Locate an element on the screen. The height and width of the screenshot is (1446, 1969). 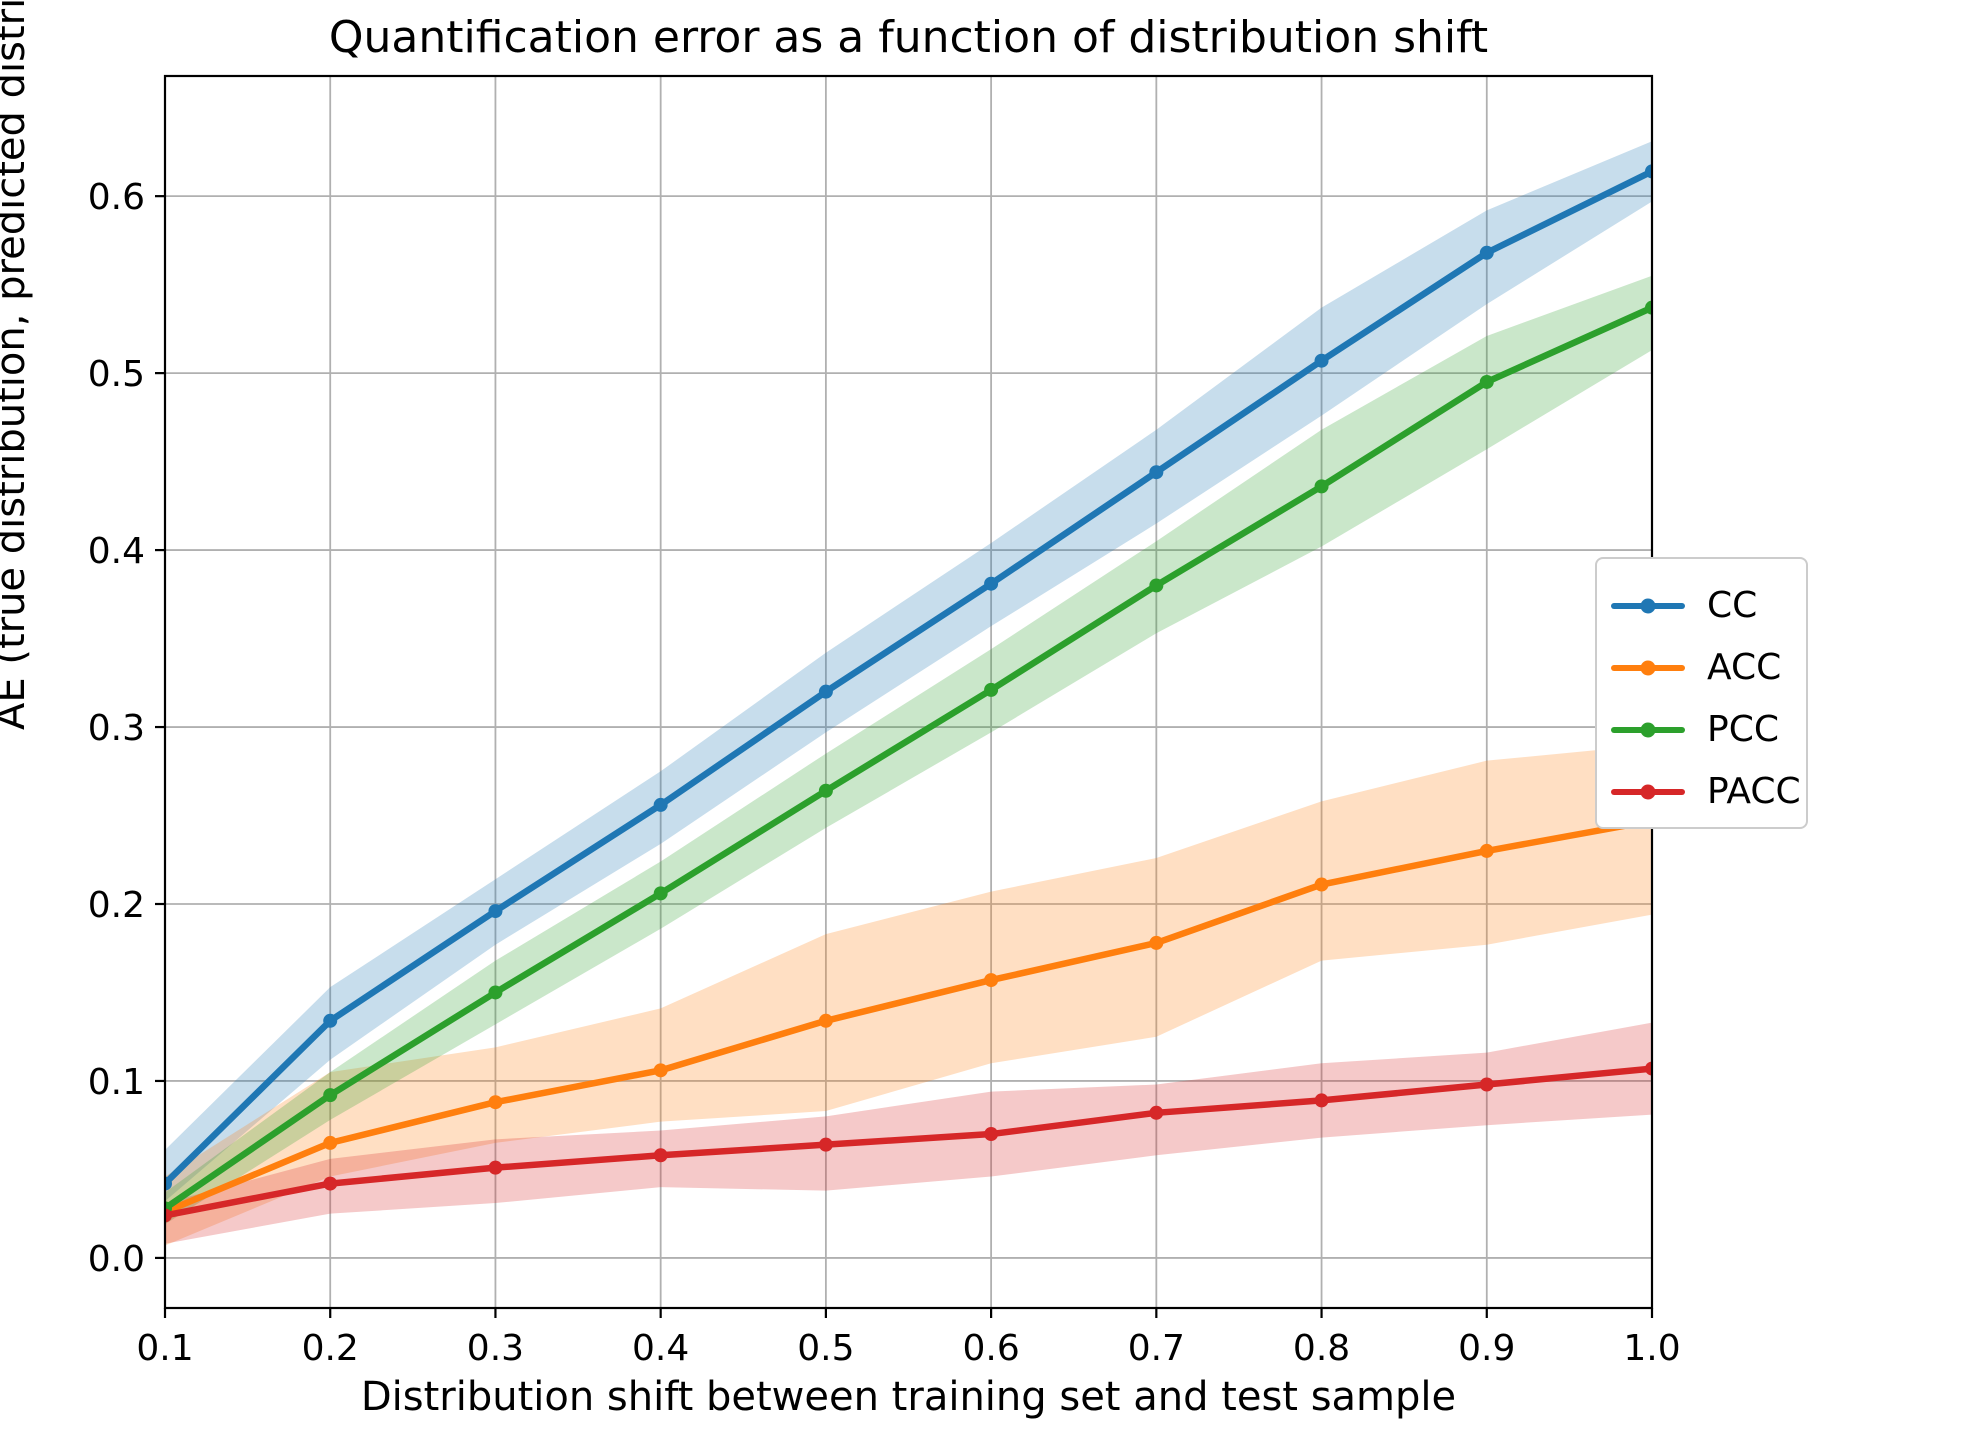
legend-line-sample-pcc is located at coordinates (1648, 730).